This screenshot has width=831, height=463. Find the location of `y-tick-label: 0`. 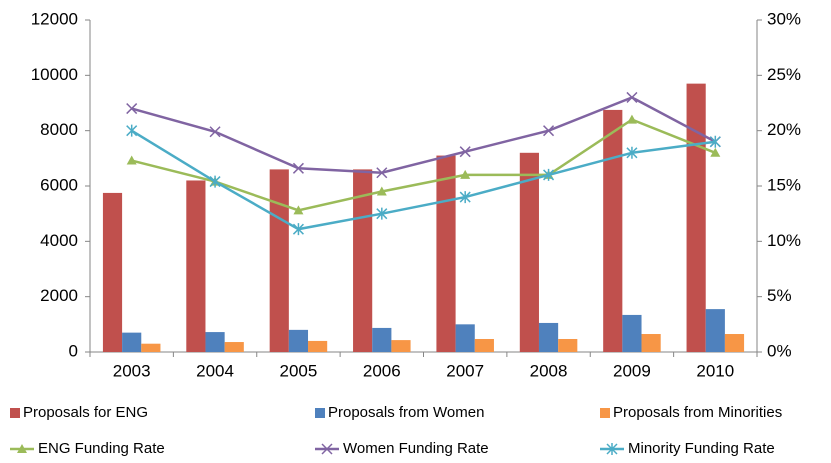

y-tick-label: 0 is located at coordinates (73, 350).